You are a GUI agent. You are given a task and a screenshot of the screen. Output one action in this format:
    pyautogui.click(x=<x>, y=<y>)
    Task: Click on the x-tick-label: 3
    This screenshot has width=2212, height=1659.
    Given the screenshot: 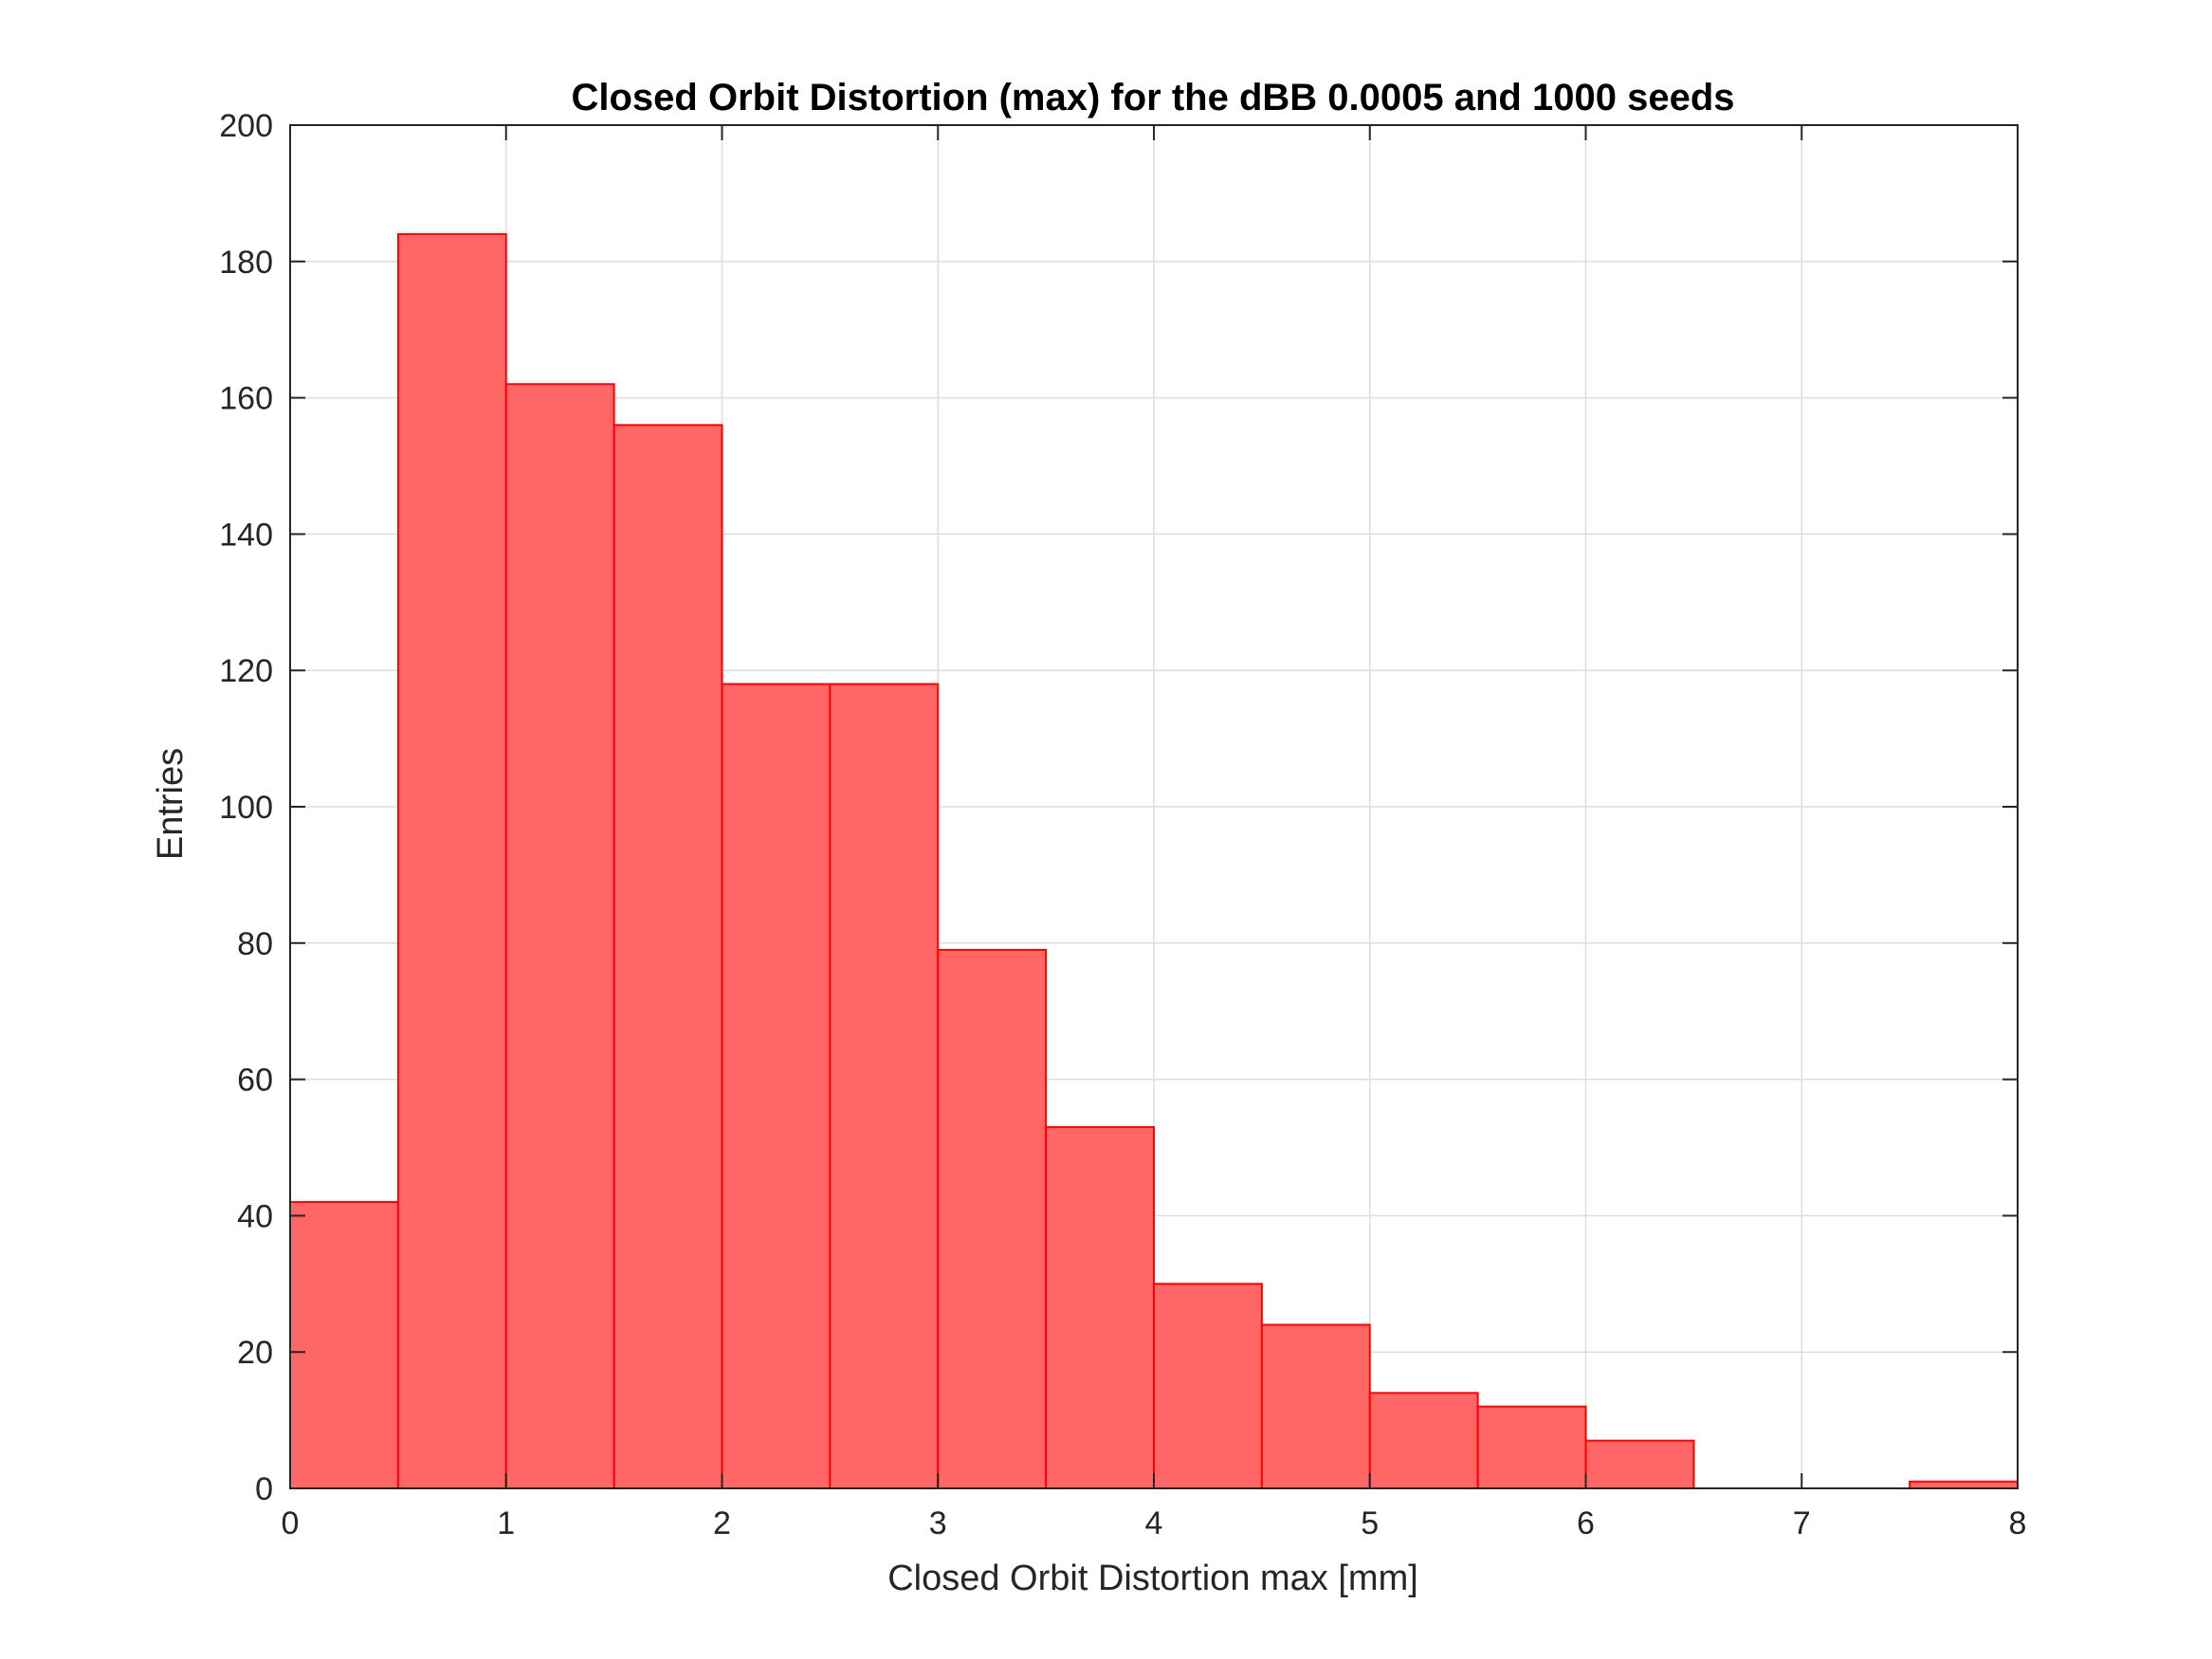 What is the action you would take?
    pyautogui.click(x=938, y=1523)
    